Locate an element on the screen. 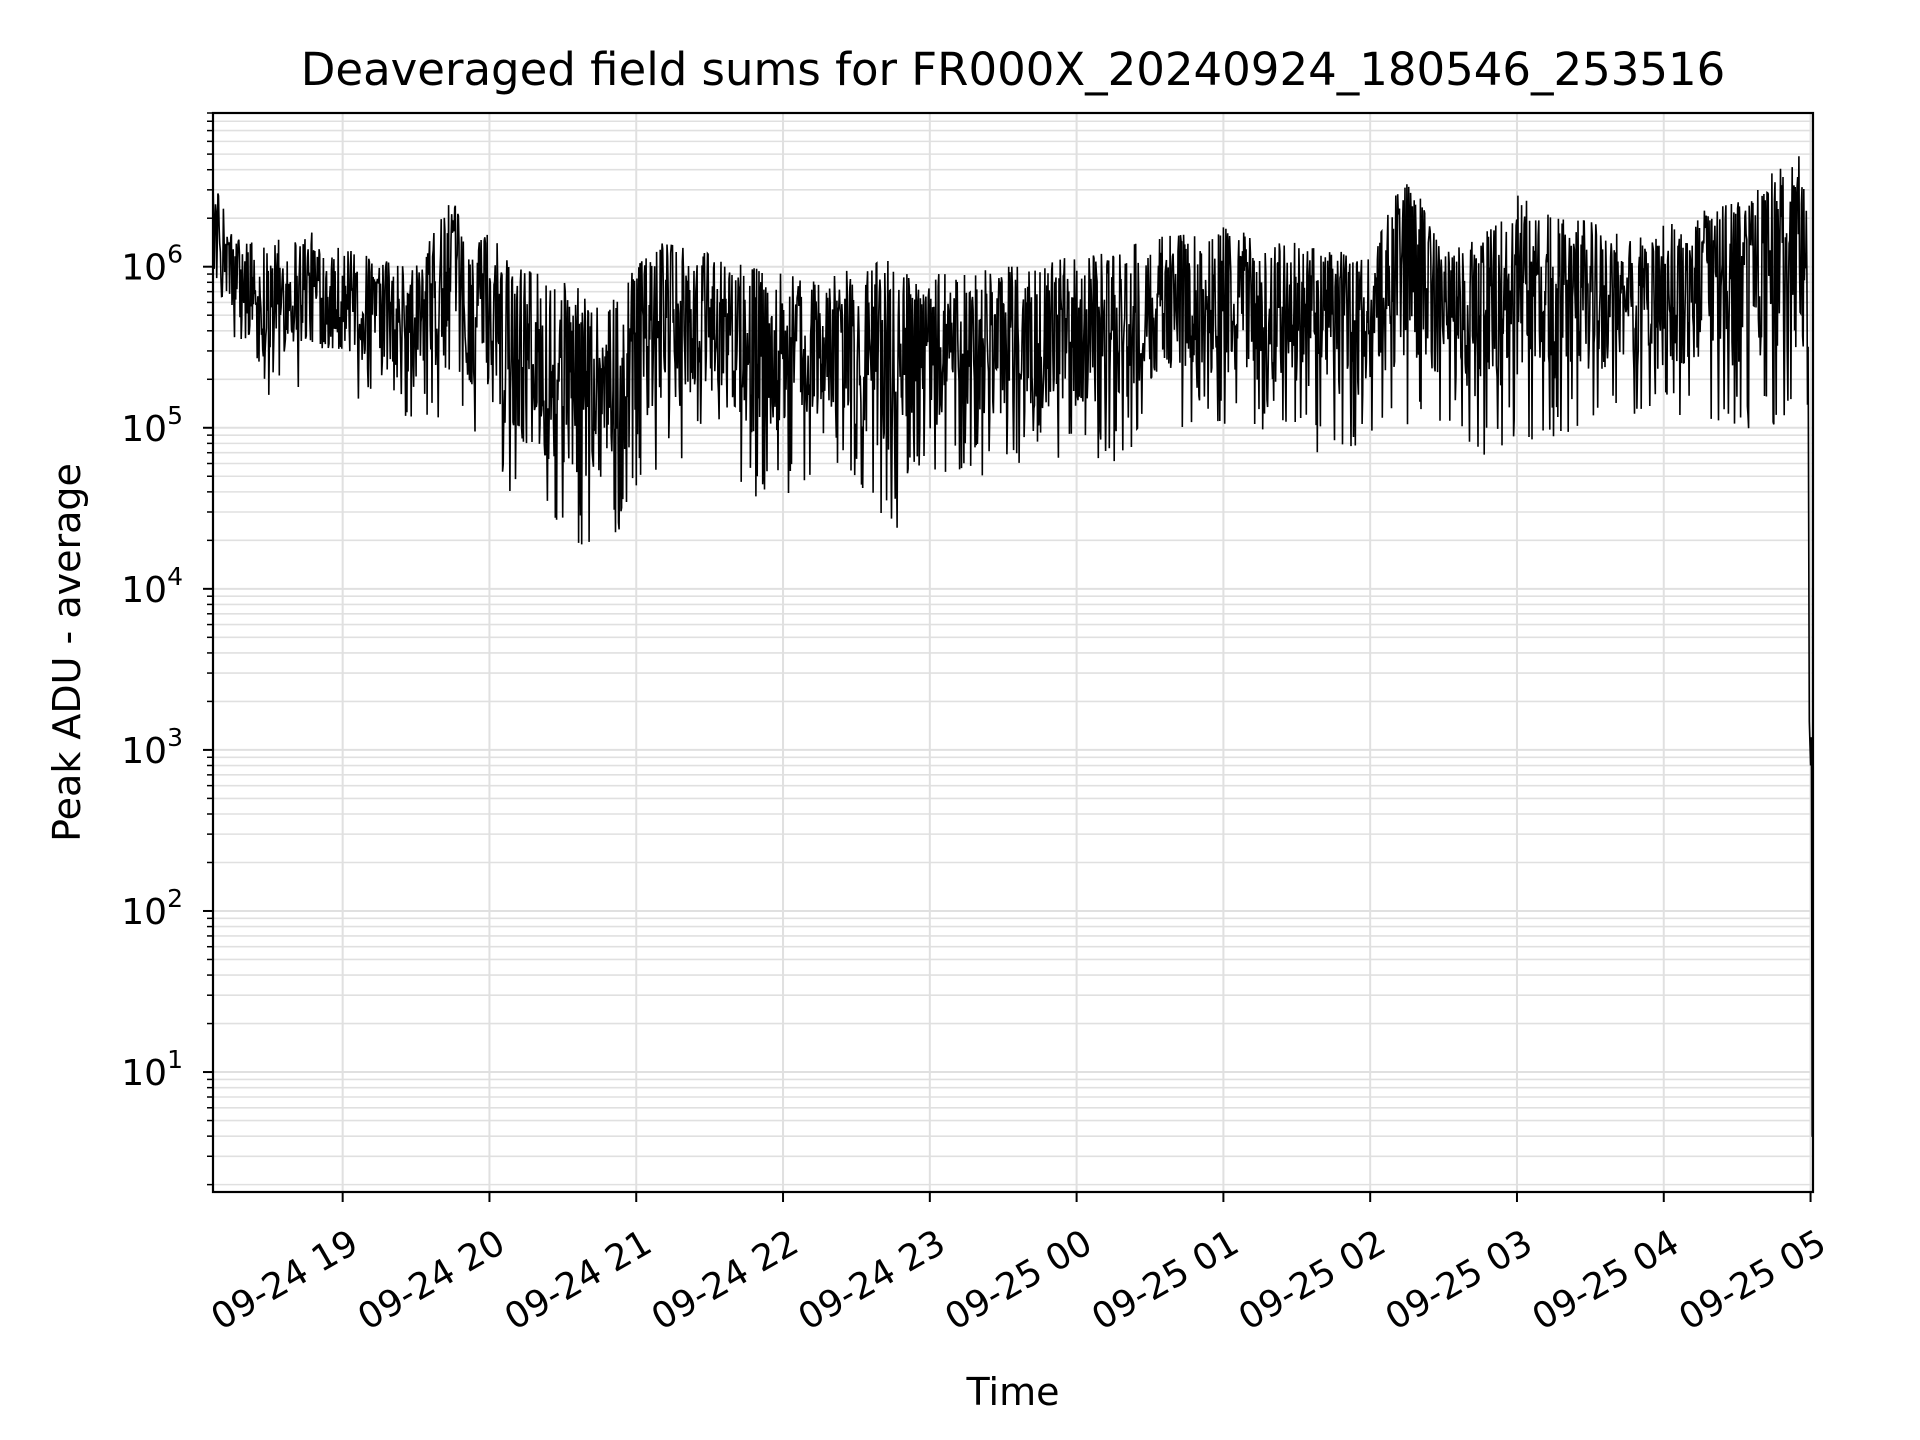 The height and width of the screenshot is (1440, 1920). y-tick-label: 10² is located at coordinates (152, 908).